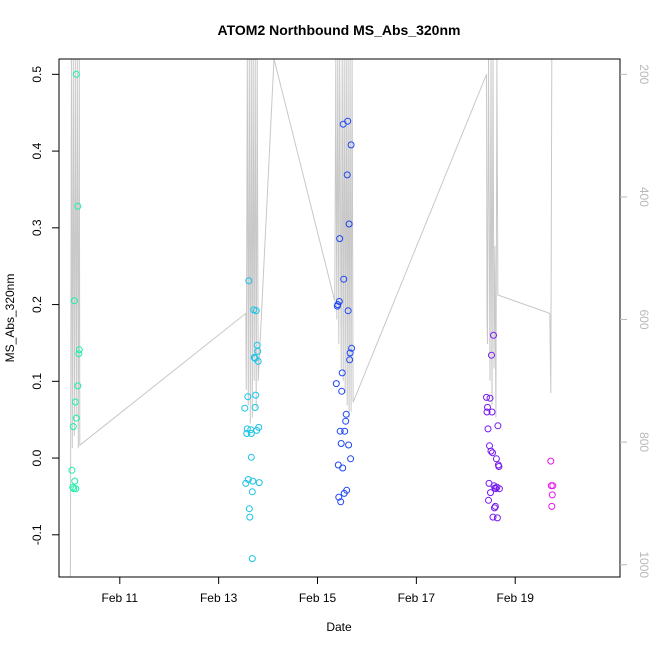  Describe the element at coordinates (37, 457) in the screenshot. I see `y-tick-label: 0.0` at that location.